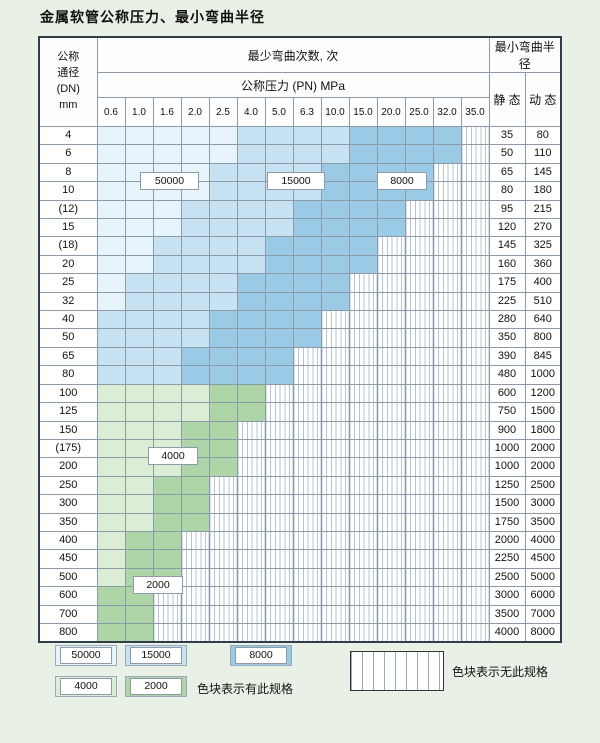  Describe the element at coordinates (300, 559) in the screenshot. I see `table-row: 450 2250 4500` at that location.